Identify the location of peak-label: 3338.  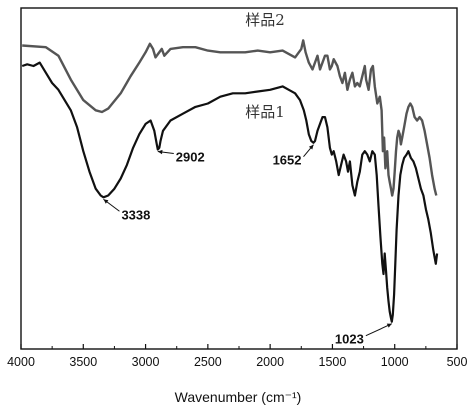
(135, 214).